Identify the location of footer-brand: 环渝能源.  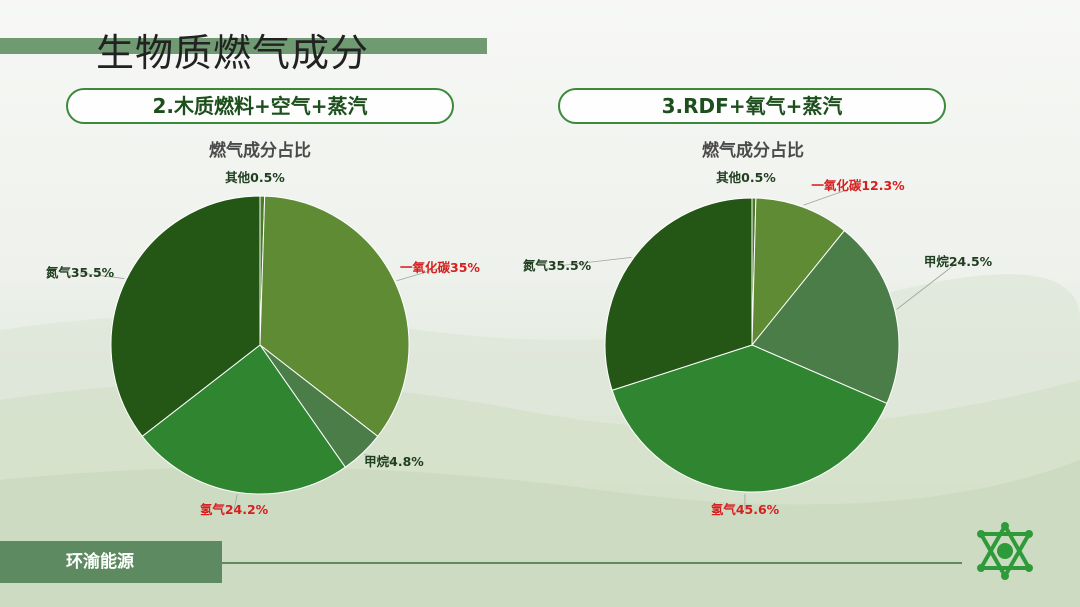
(111, 562).